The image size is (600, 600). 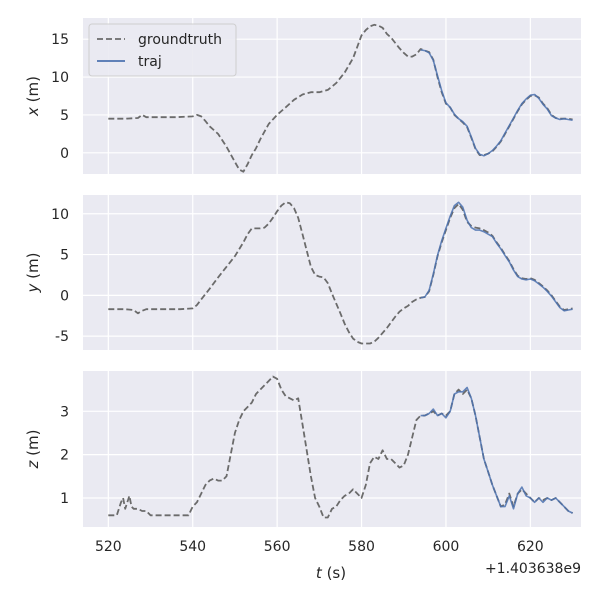 I want to click on y-axis-label-symbol: y, so click(x=33, y=287).